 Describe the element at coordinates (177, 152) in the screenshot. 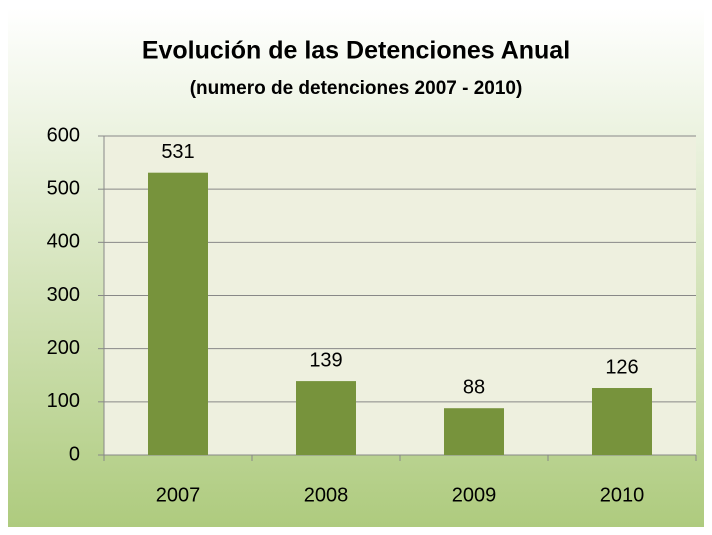

I see `data-label: 531` at that location.